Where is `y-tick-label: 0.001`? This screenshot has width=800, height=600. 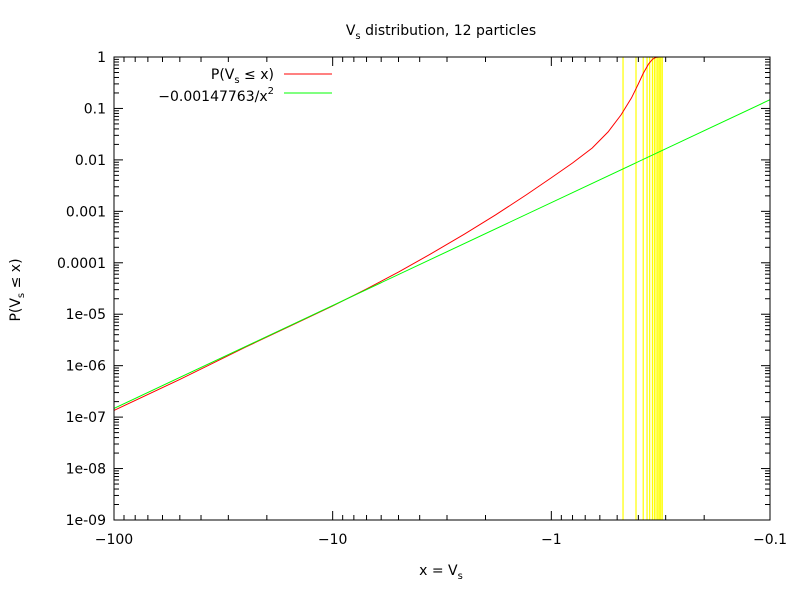
y-tick-label: 0.001 is located at coordinates (86, 212).